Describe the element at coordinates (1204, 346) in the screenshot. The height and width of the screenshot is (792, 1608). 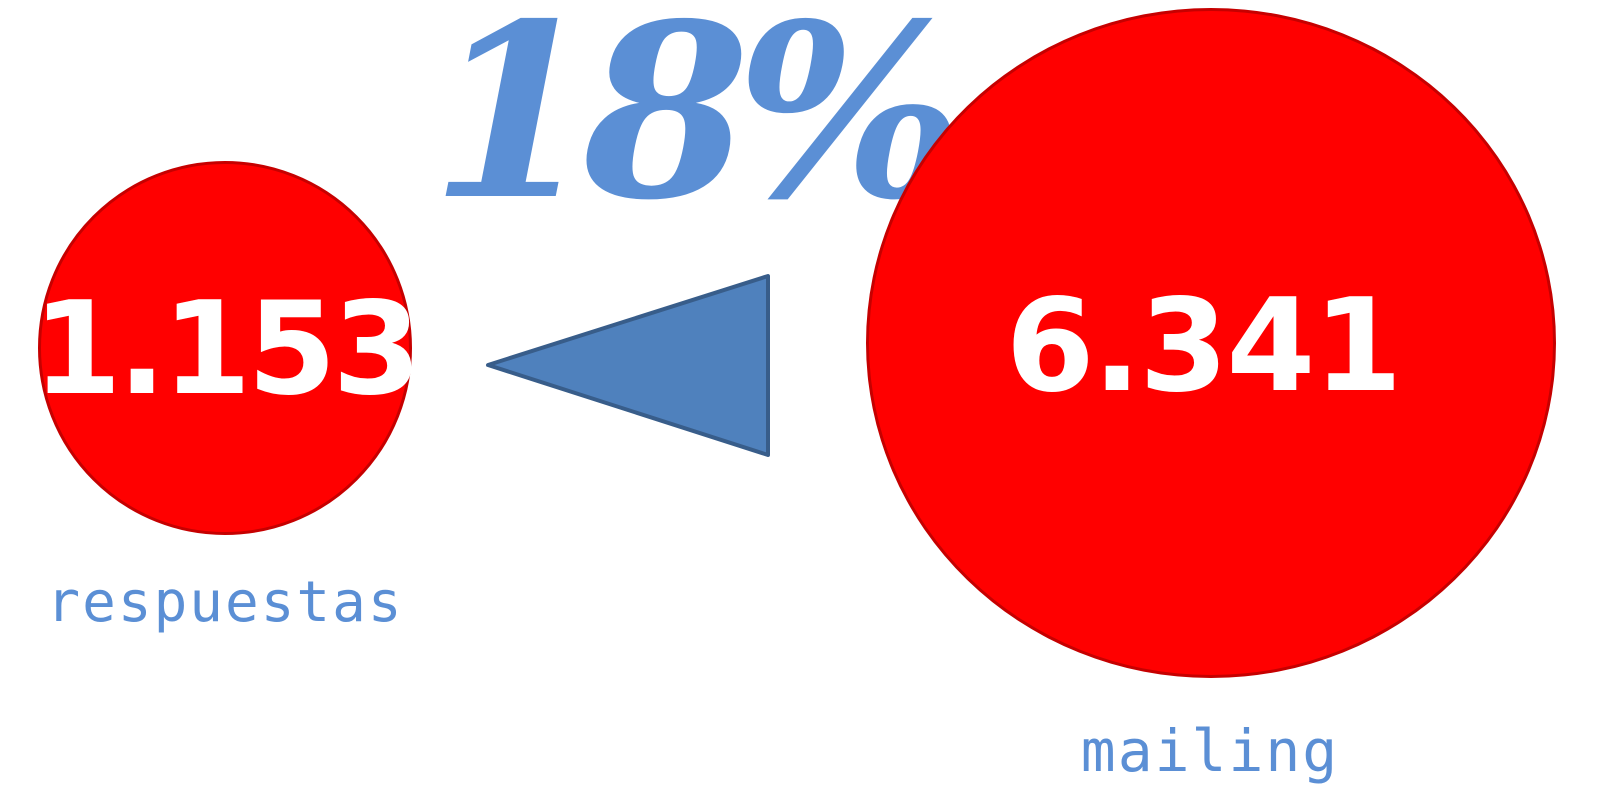
I see `mailing-count: 6.341` at that location.